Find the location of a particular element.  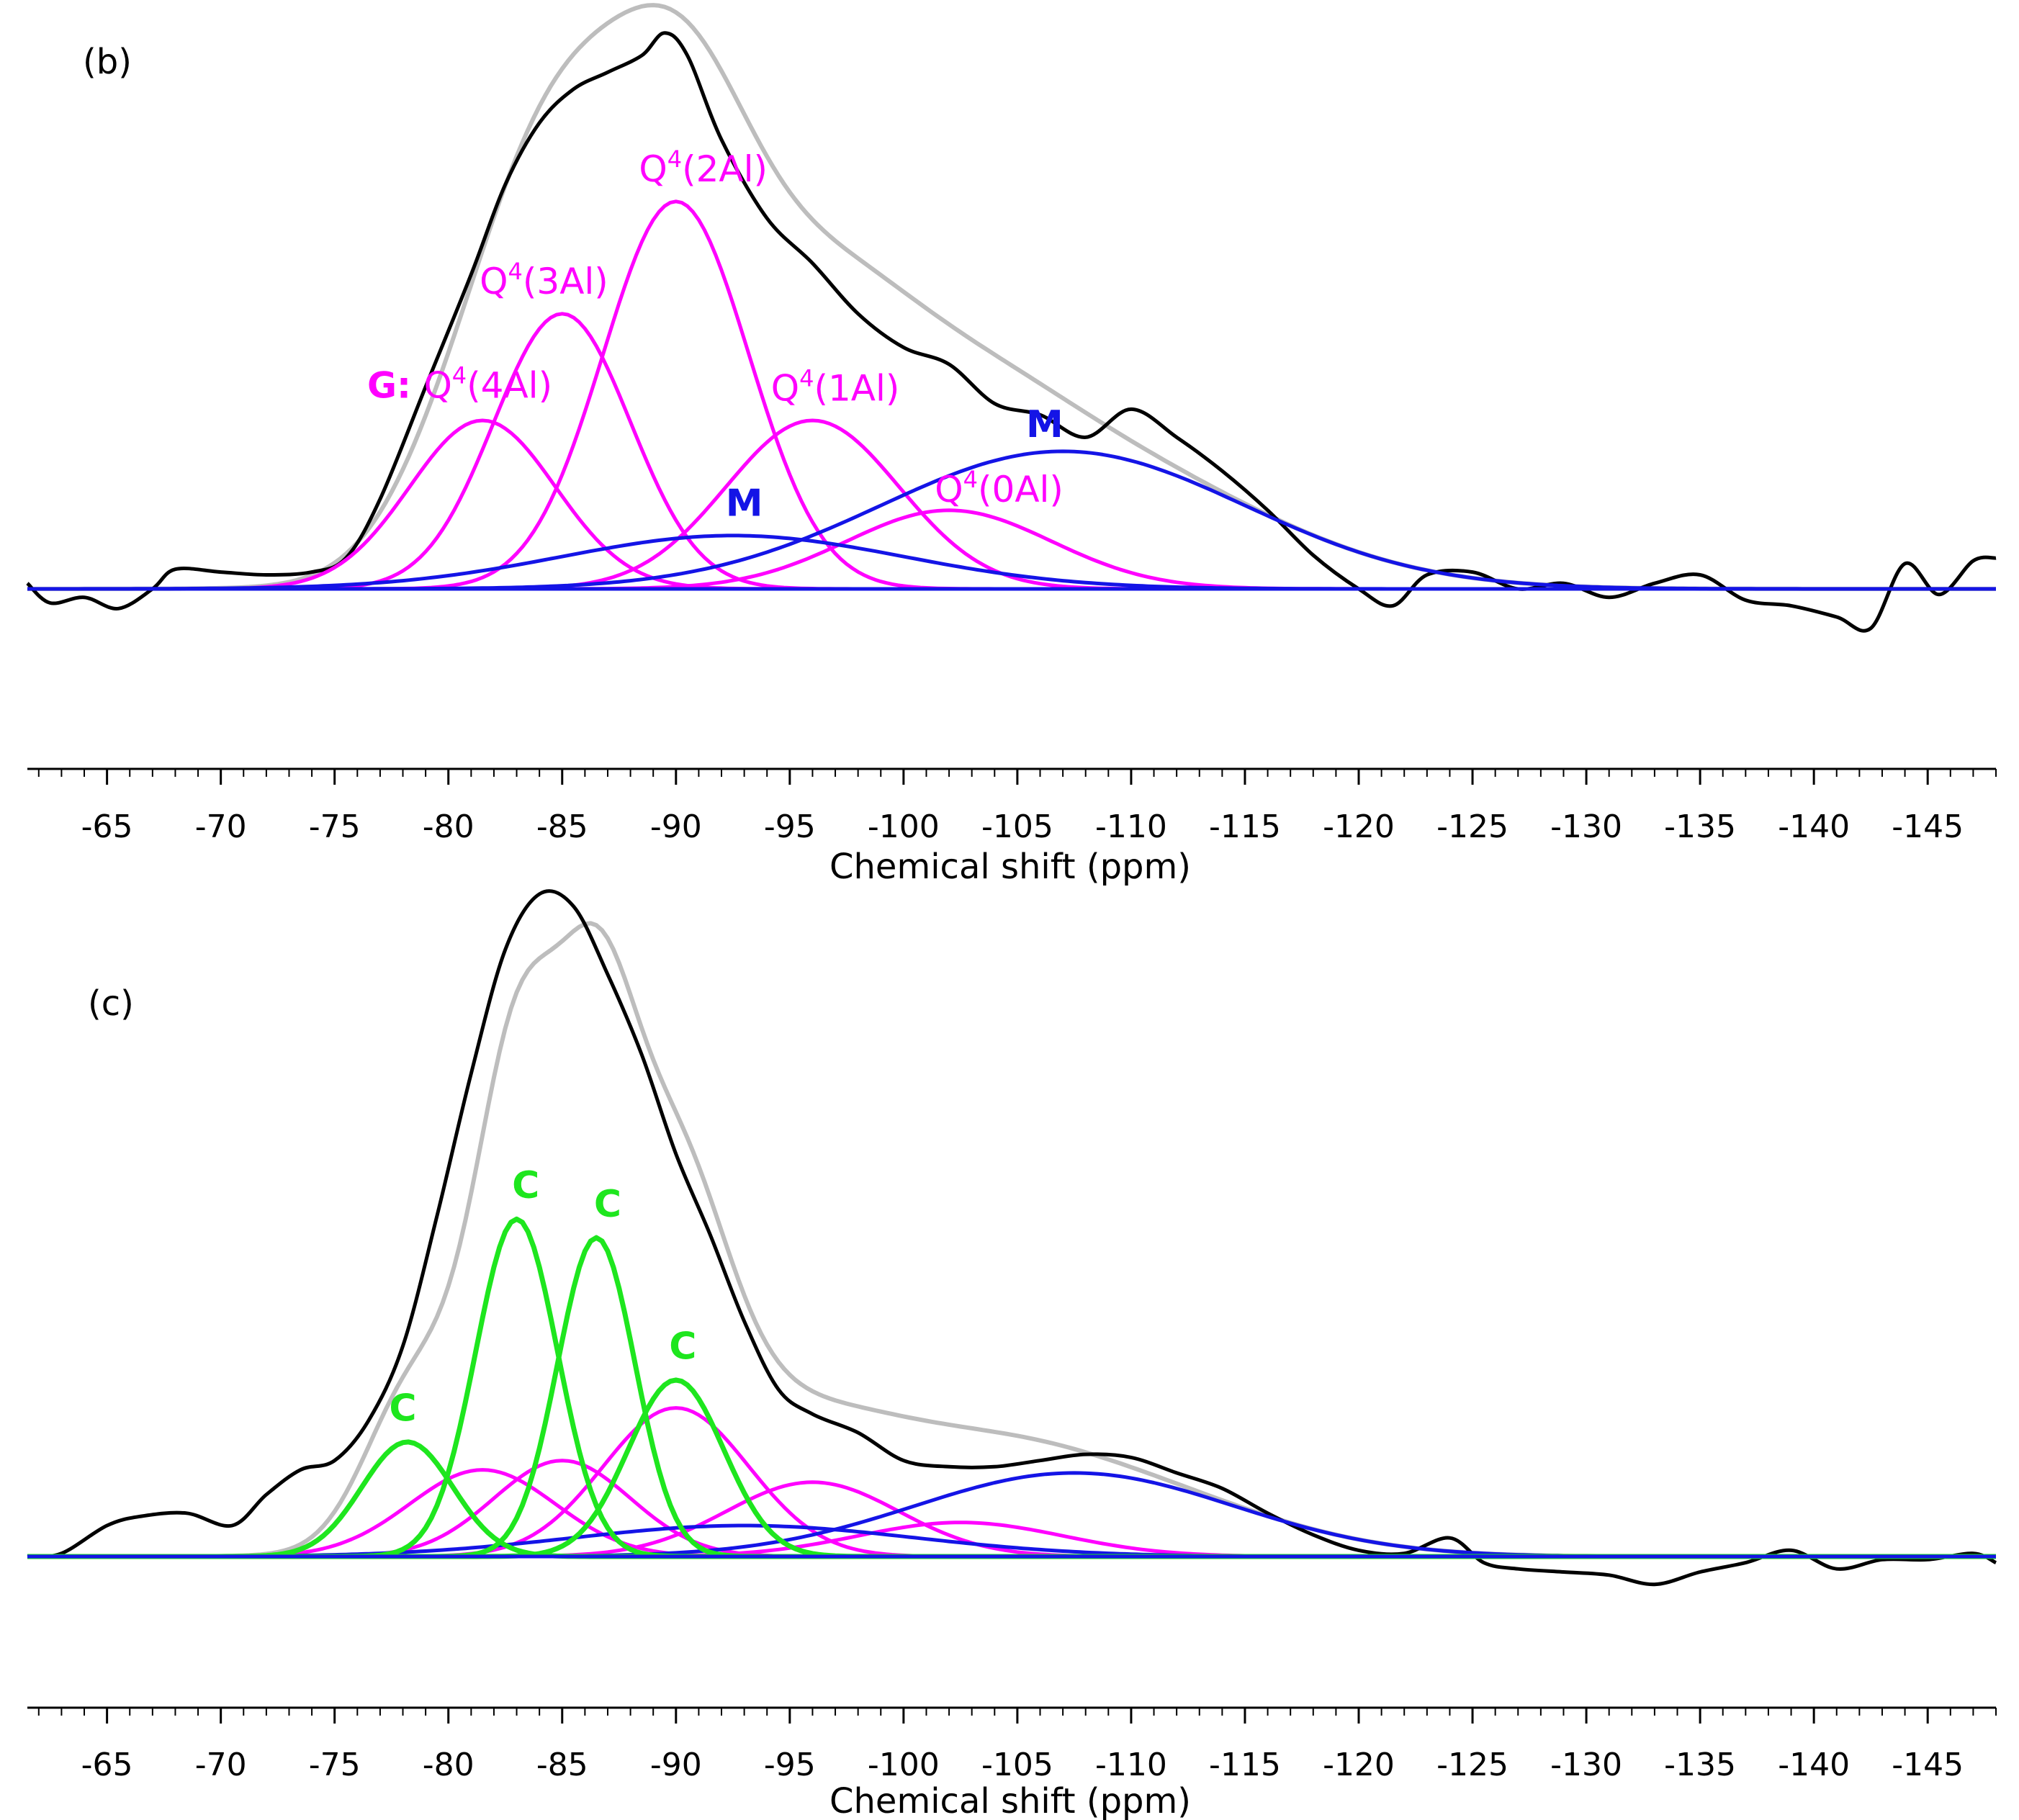

panel-label: (c) is located at coordinates (111, 1003).